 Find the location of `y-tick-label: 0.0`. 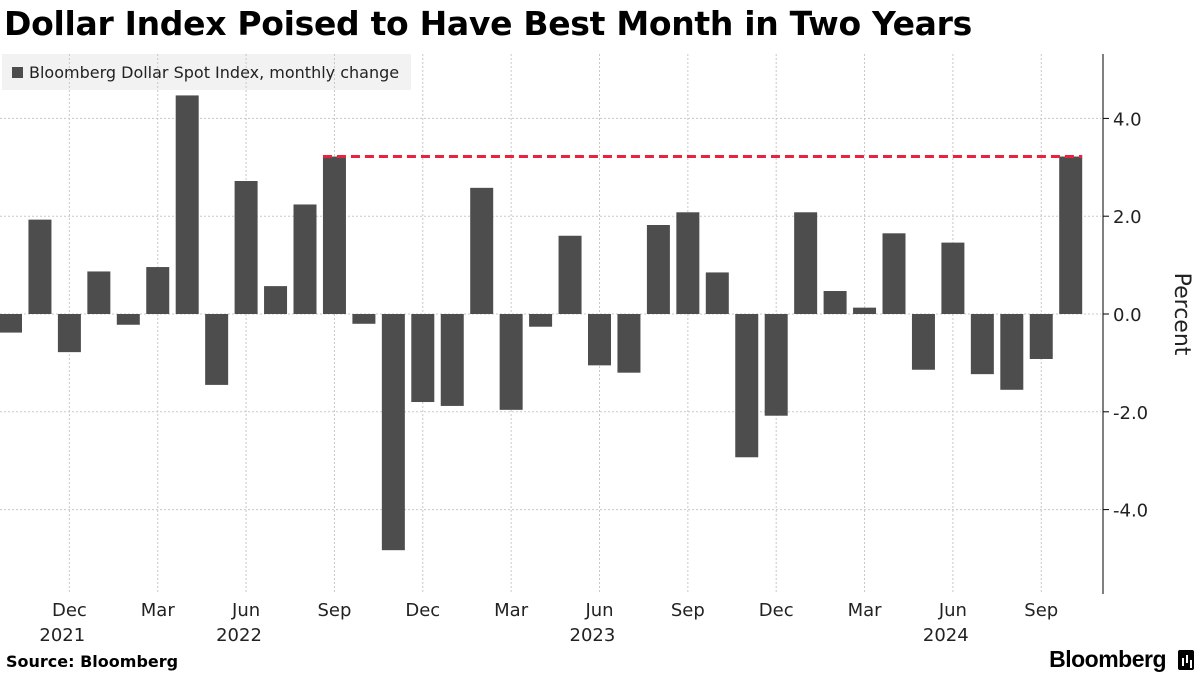

y-tick-label: 0.0 is located at coordinates (1127, 315).